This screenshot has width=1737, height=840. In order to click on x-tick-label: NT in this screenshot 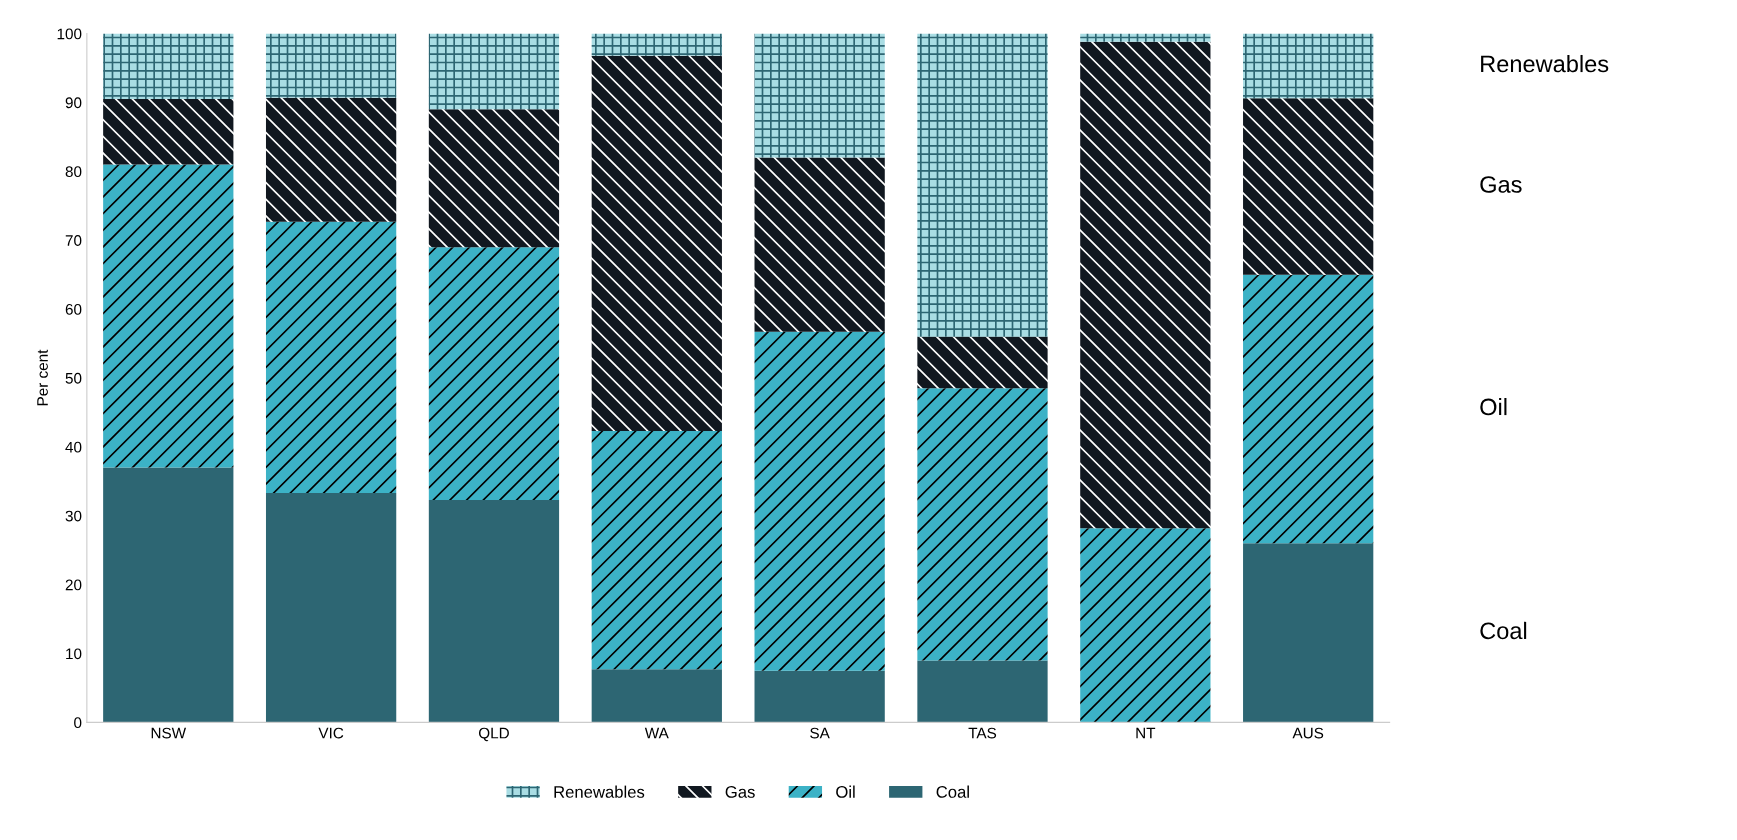, I will do `click(1146, 733)`.